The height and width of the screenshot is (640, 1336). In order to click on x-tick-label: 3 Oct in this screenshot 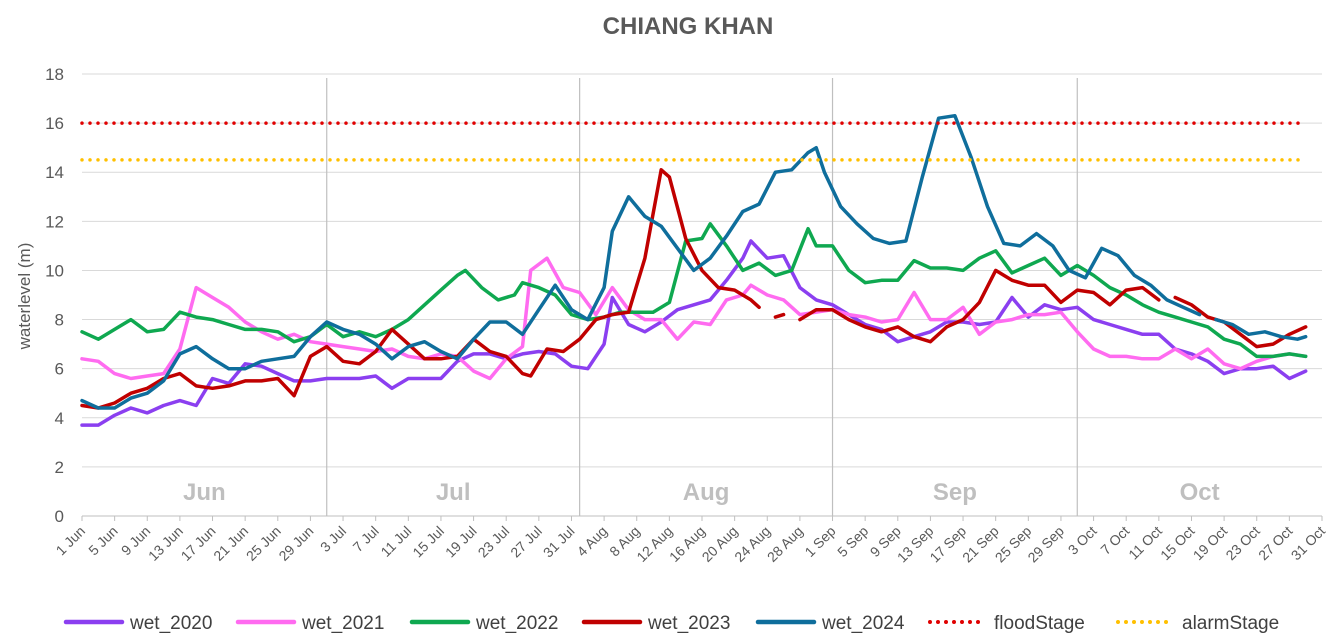, I will do `click(1082, 540)`.